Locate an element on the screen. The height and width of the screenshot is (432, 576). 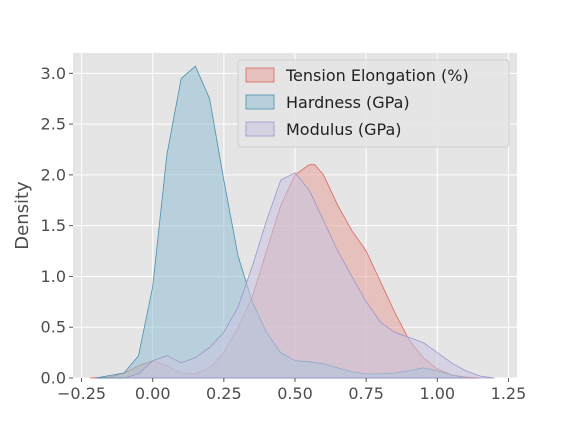
y-tick-label: 2.5 is located at coordinates (53, 124).